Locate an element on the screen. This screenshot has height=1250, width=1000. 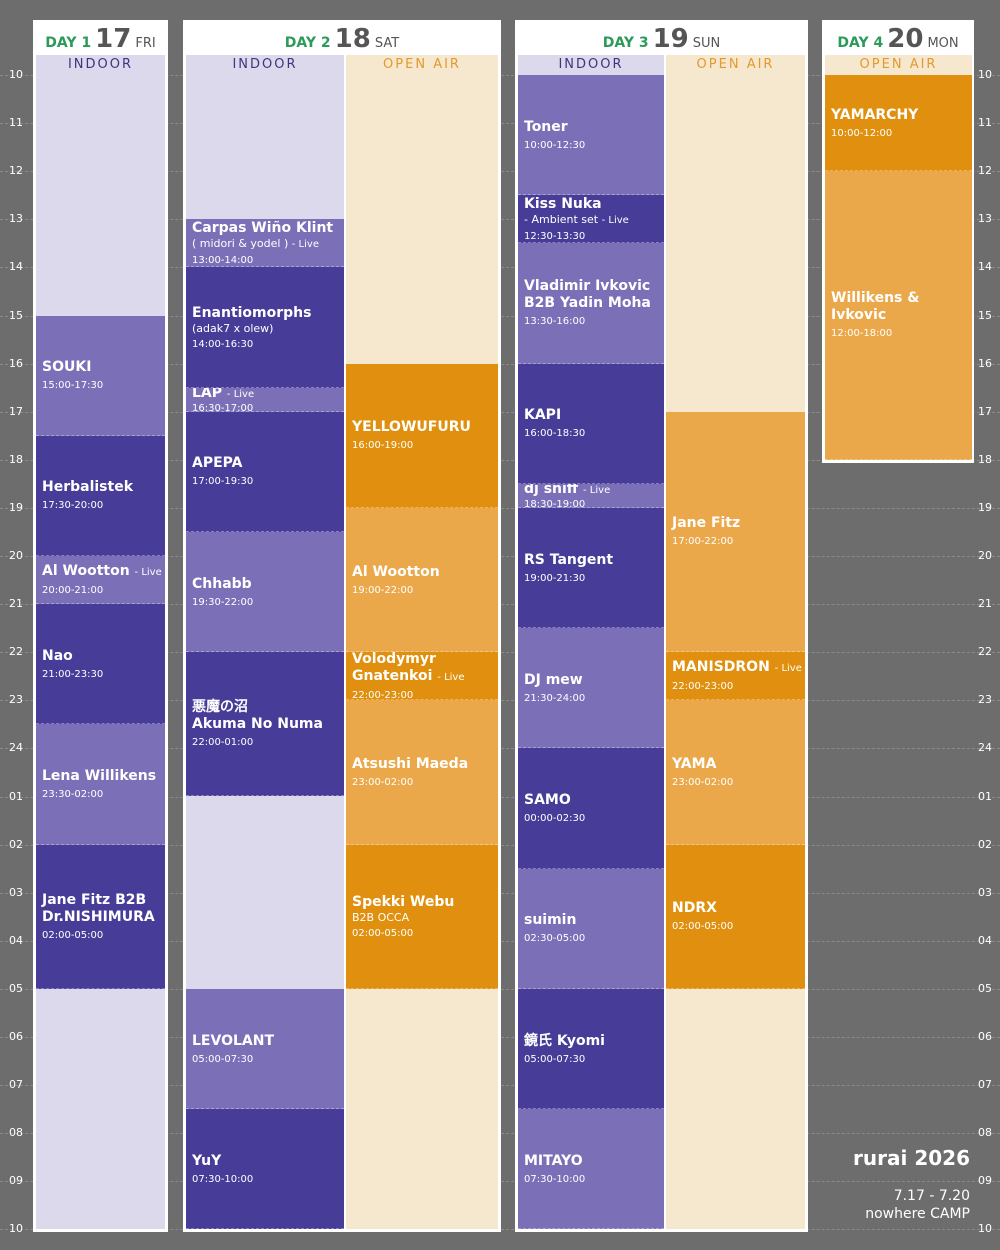
artist-text: suimin is located at coordinates (550, 920).